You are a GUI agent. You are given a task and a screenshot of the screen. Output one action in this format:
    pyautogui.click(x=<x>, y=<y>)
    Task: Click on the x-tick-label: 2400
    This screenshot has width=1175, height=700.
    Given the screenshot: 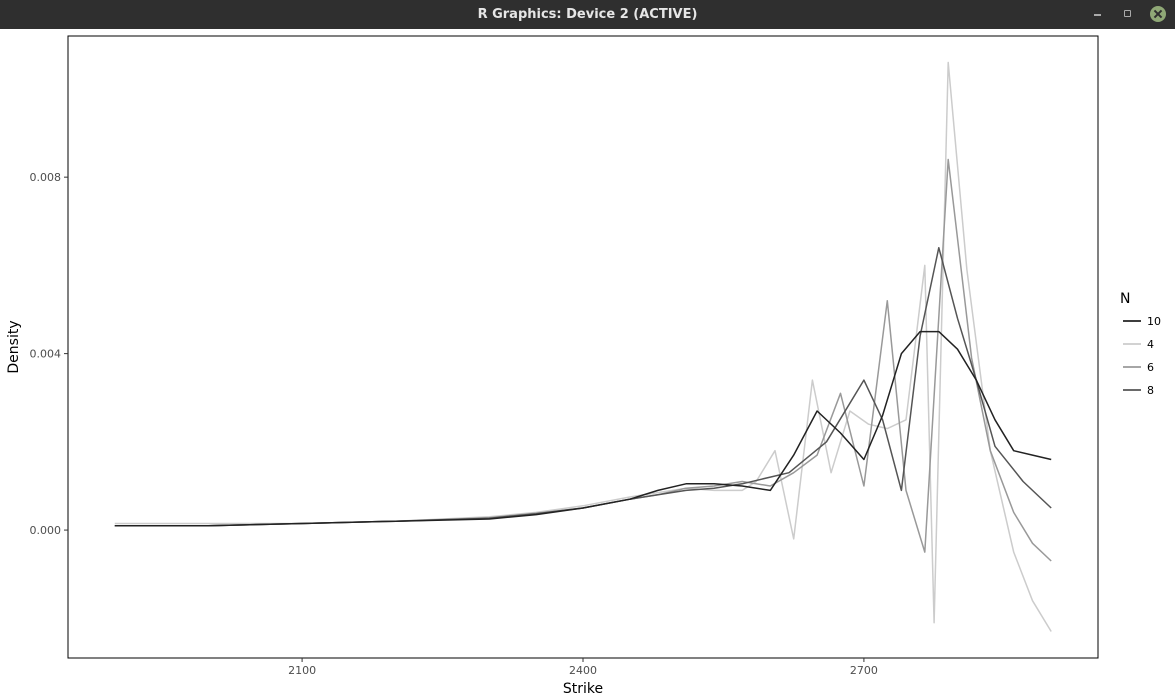 What is the action you would take?
    pyautogui.click(x=583, y=670)
    